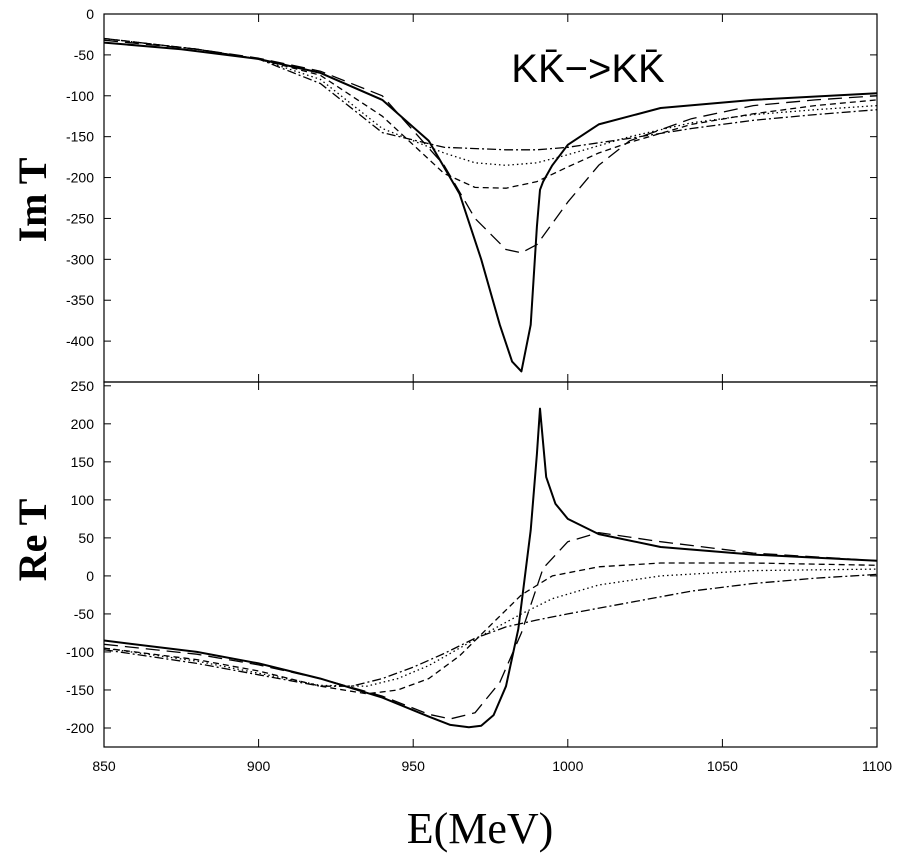 The height and width of the screenshot is (863, 897). Describe the element at coordinates (83, 424) in the screenshot. I see `y-tick-label: 200` at that location.